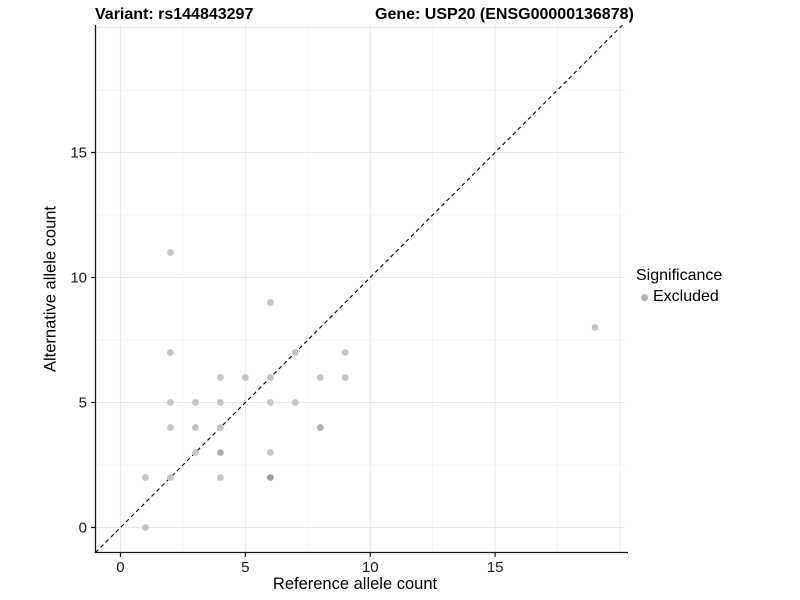 The width and height of the screenshot is (800, 600). Describe the element at coordinates (495, 567) in the screenshot. I see `x-tick-label: 15` at that location.